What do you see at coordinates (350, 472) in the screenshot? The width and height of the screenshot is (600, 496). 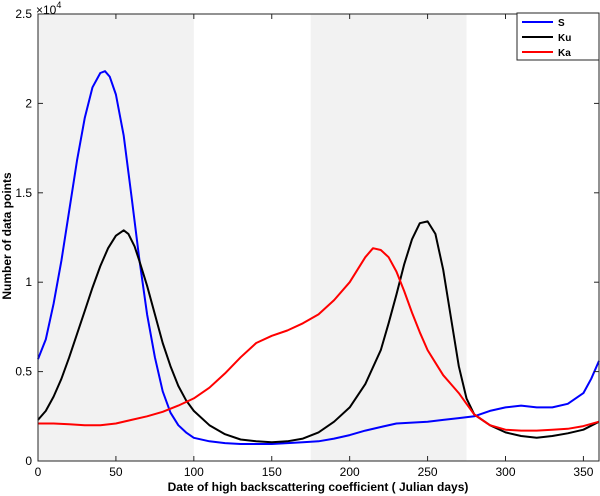 I see `x-tick-label: 200` at bounding box center [350, 472].